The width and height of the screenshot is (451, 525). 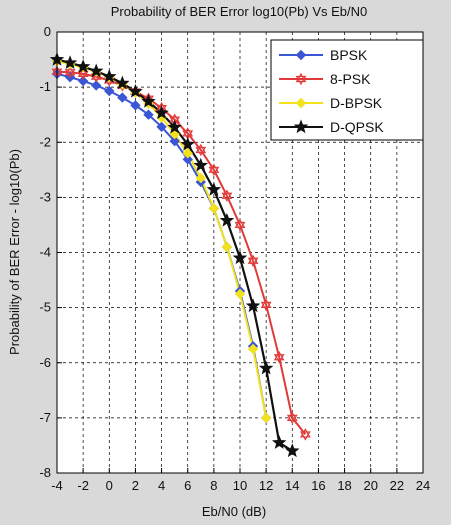 What do you see at coordinates (45, 252) in the screenshot?
I see `y-tick-label: -4` at bounding box center [45, 252].